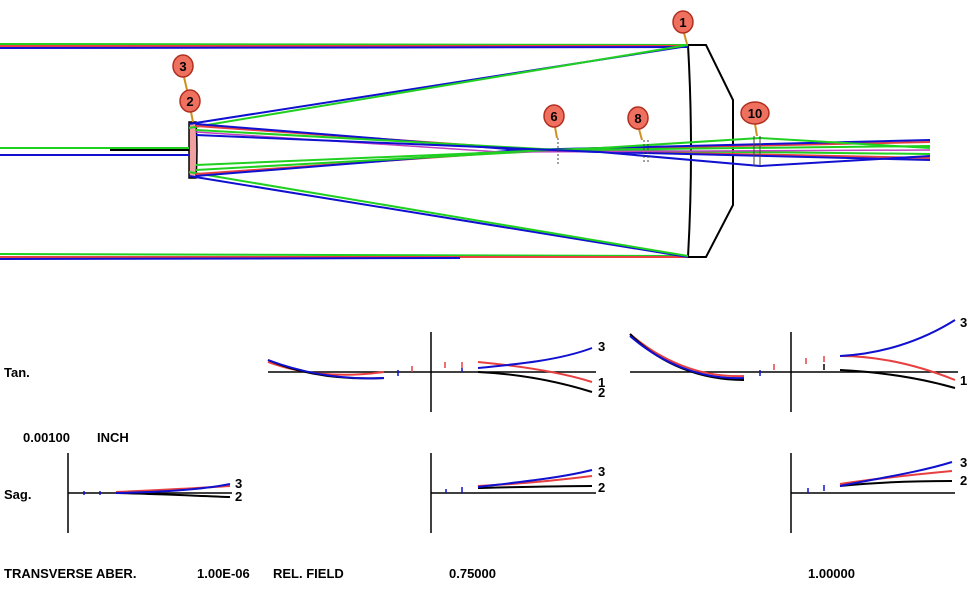  I want to click on sag-mid-label-2: 2, so click(601, 487).